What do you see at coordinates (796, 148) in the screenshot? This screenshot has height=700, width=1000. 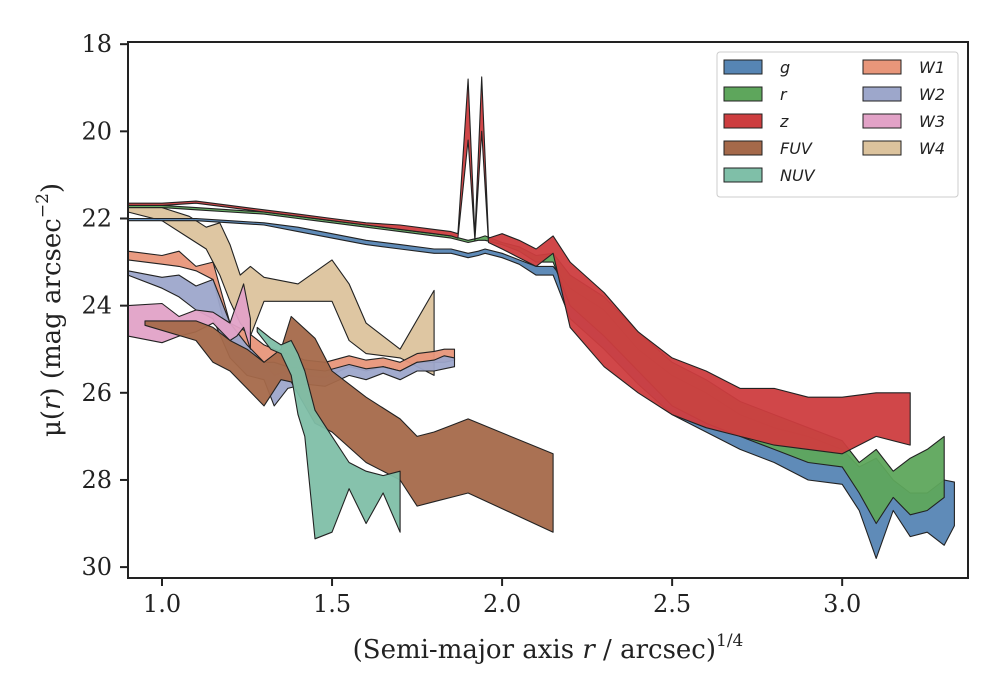 I see `legend-label-fuv: FUV` at bounding box center [796, 148].